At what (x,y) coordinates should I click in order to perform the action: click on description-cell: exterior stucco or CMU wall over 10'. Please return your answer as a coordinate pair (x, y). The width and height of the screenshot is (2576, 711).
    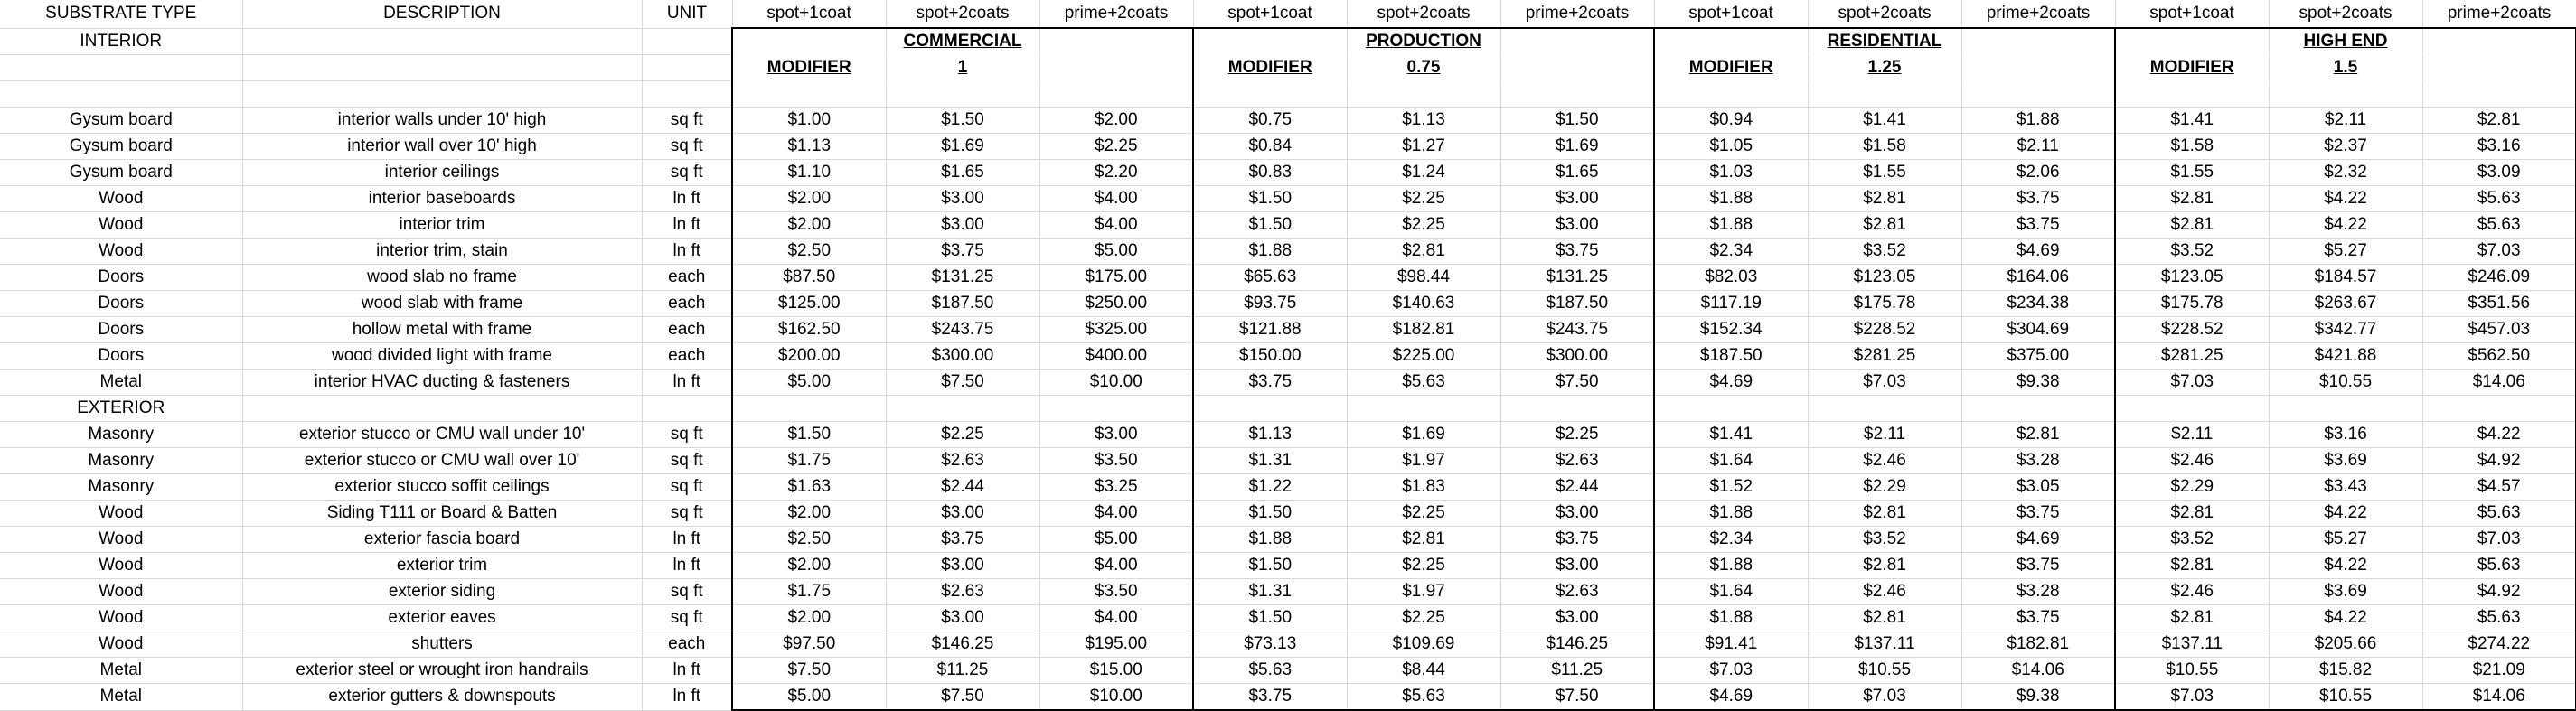
    Looking at the image, I should click on (443, 460).